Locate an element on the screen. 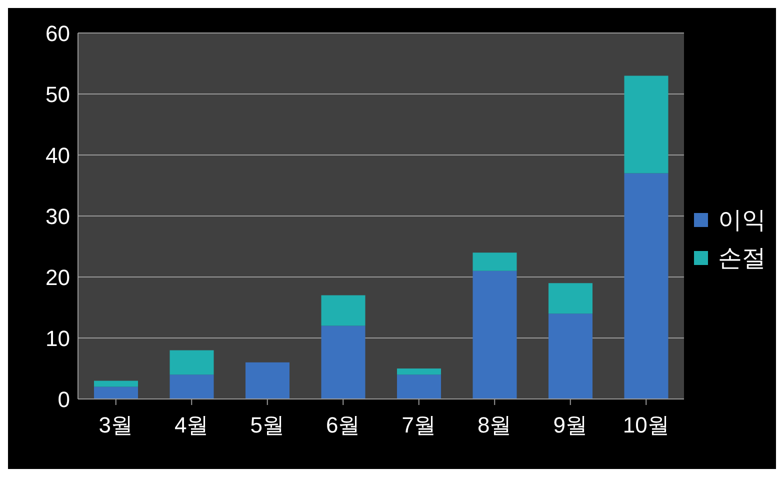  y-tick-label: 30 is located at coordinates (58, 216).